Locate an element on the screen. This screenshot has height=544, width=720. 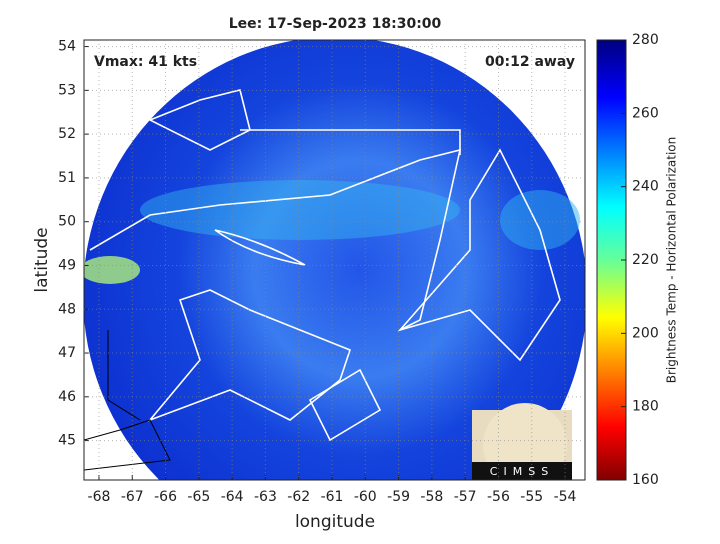
y-tick-label: 51 is located at coordinates (67, 178).